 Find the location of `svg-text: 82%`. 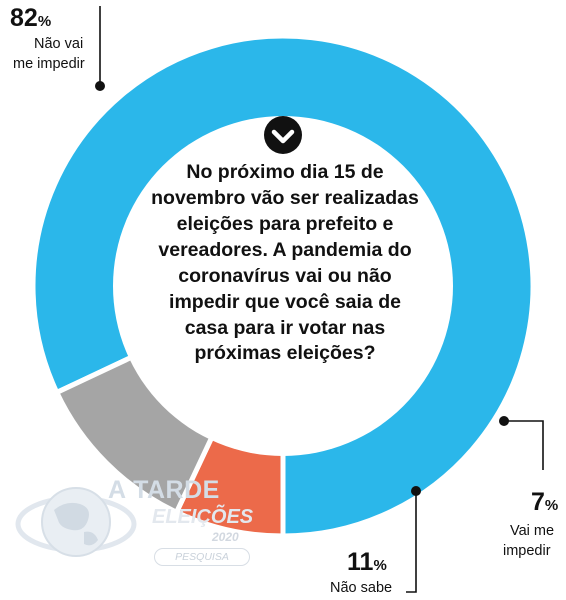

svg-text: 82% is located at coordinates (30, 18).